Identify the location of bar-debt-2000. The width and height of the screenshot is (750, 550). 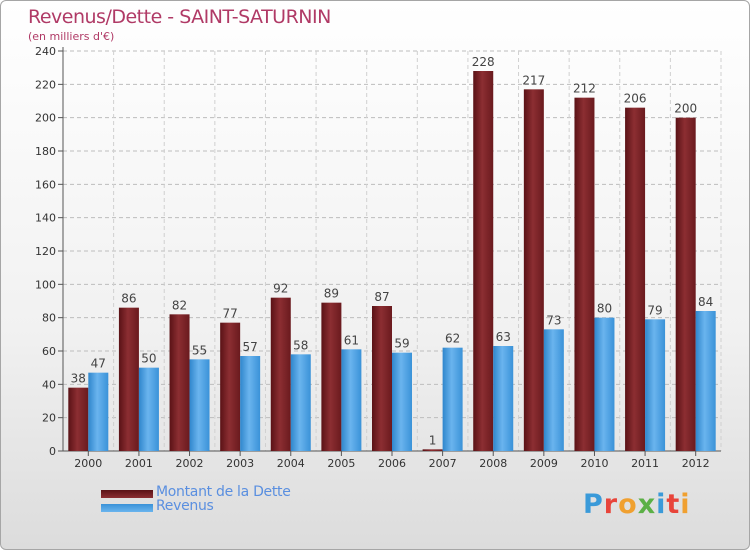
(78, 419).